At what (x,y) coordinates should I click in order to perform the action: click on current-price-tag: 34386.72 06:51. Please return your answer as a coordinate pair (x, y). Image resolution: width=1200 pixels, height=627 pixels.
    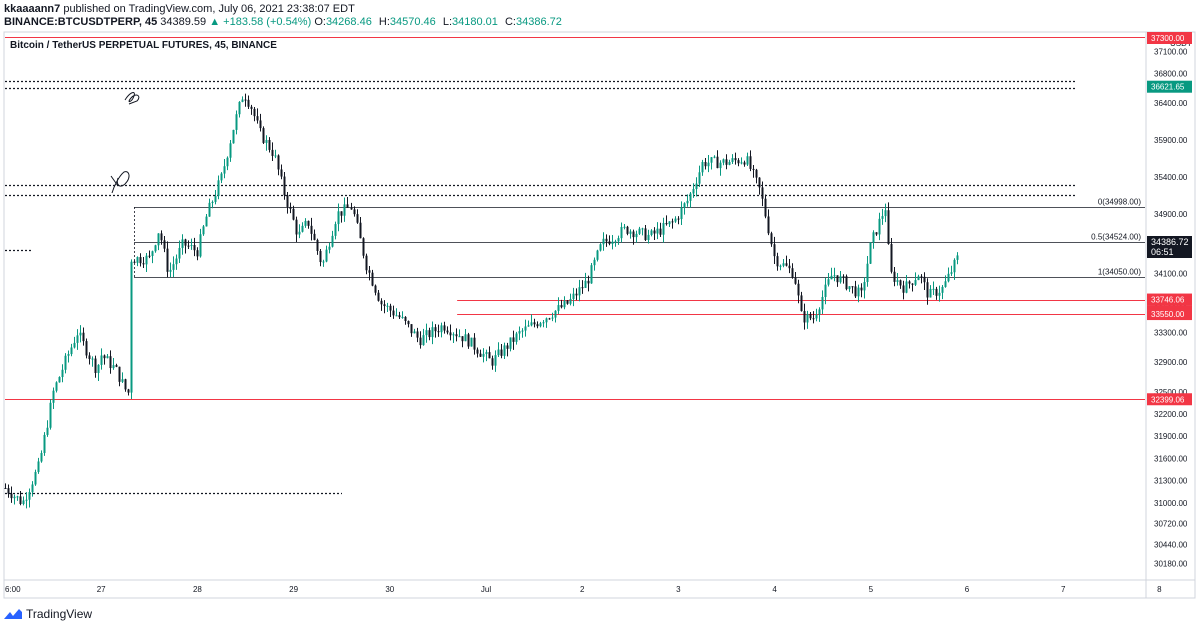
    Looking at the image, I should click on (1169, 247).